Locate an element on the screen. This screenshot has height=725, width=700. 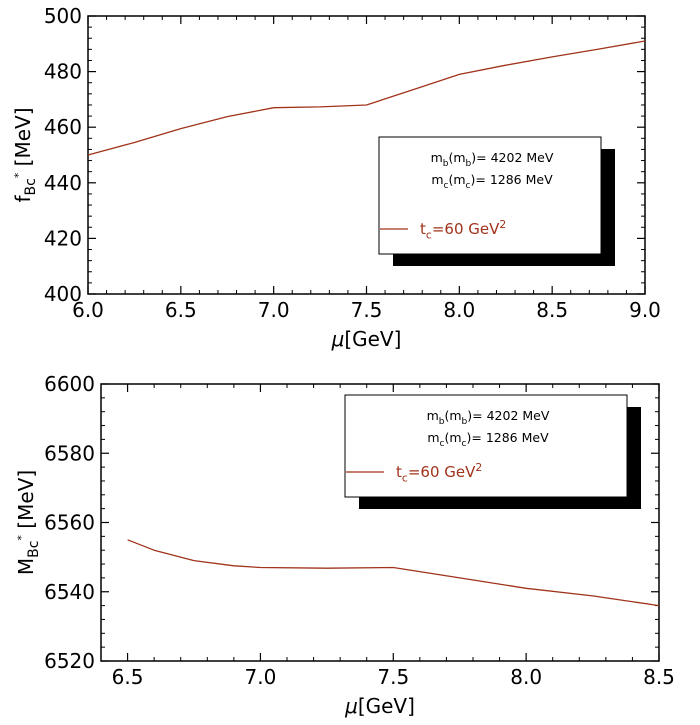
y-tick-label: 400 is located at coordinates (63, 294).